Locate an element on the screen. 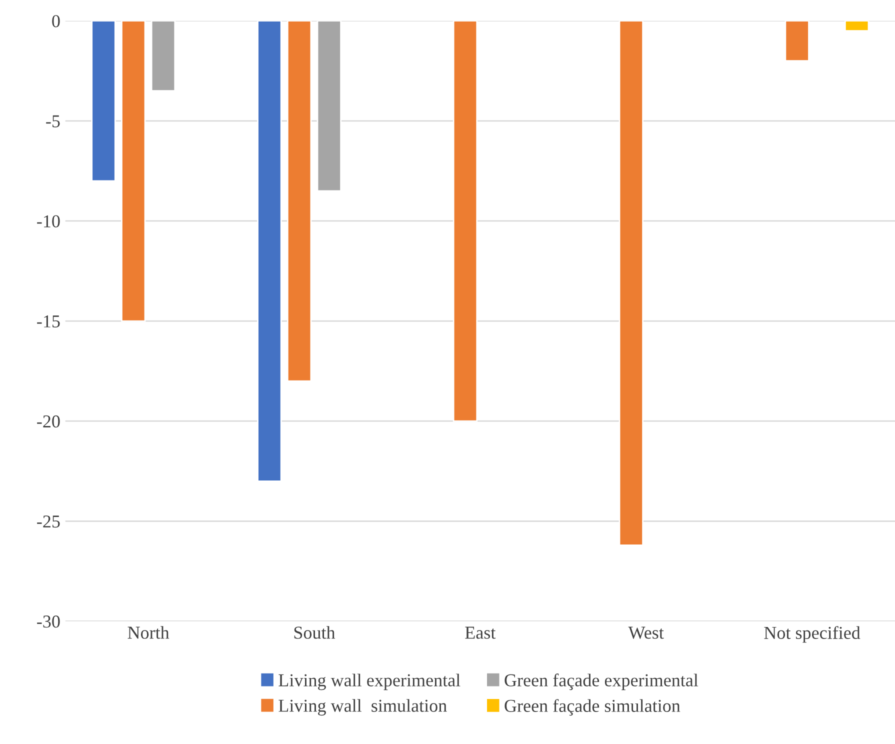 This screenshot has height=744, width=895. legend-label: Living wall experimental is located at coordinates (369, 682).